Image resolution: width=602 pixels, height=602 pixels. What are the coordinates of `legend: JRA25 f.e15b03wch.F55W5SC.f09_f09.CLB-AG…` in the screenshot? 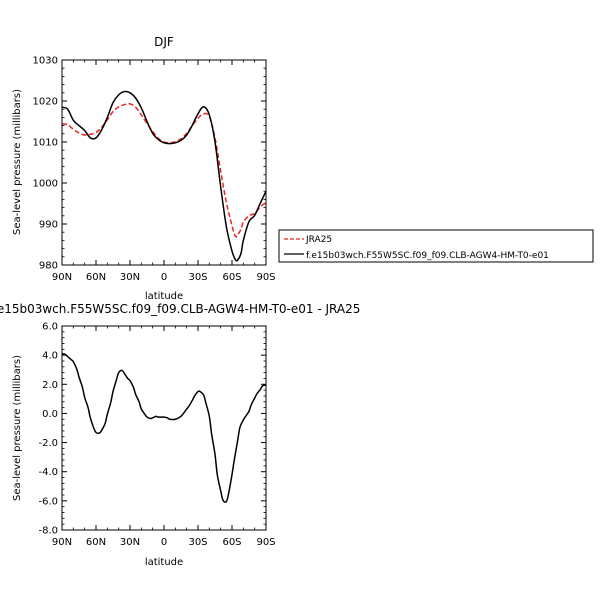 It's located at (436, 246).